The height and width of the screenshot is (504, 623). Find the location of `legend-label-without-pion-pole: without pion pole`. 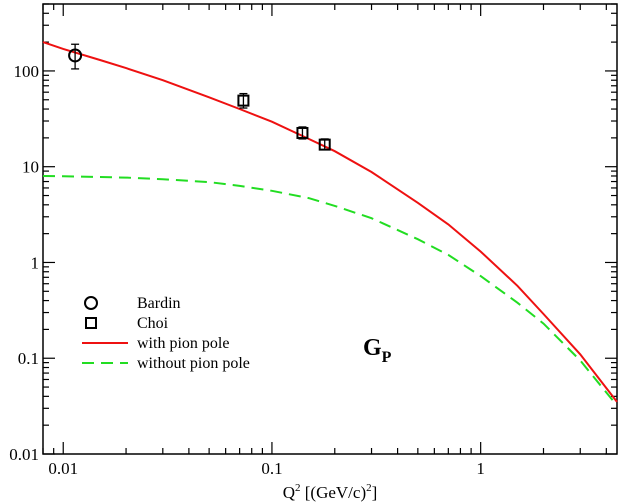

legend-label-without-pion-pole: without pion pole is located at coordinates (193, 363).